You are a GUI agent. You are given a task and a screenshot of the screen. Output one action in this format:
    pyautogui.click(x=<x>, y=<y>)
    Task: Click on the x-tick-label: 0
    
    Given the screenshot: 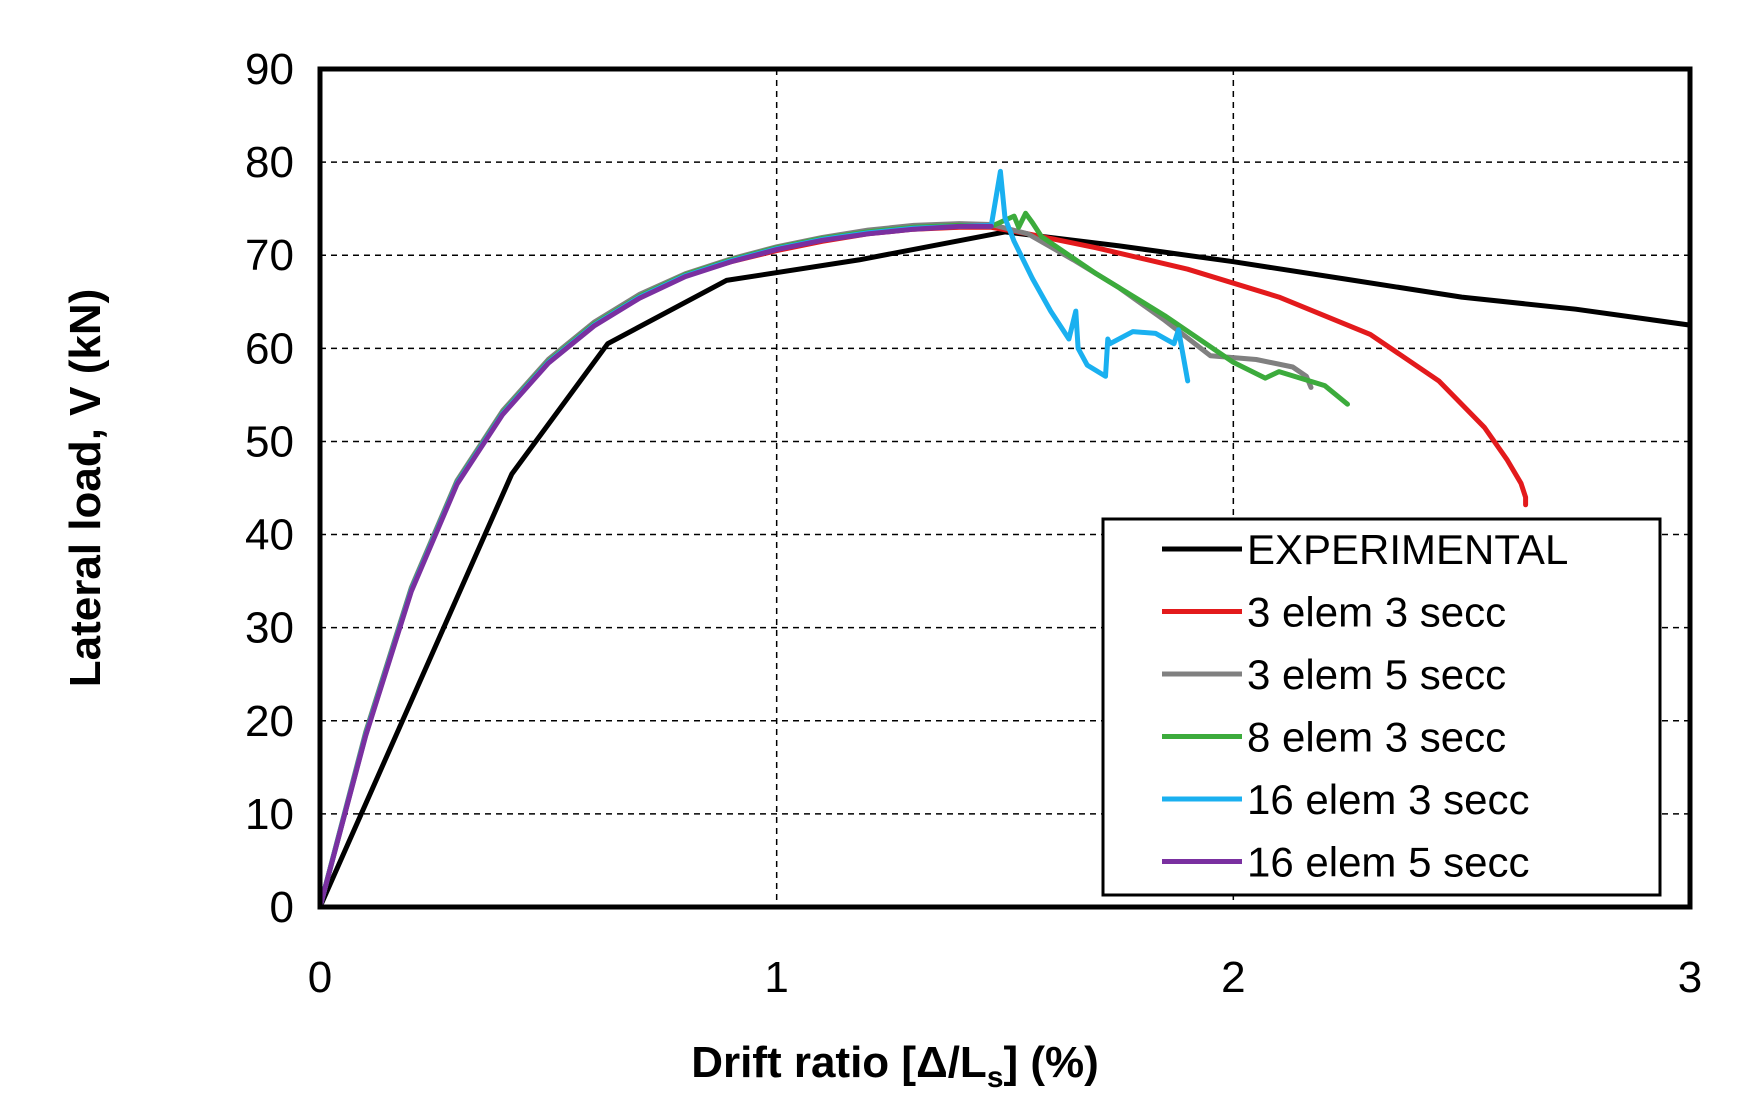 What is the action you would take?
    pyautogui.click(x=320, y=977)
    